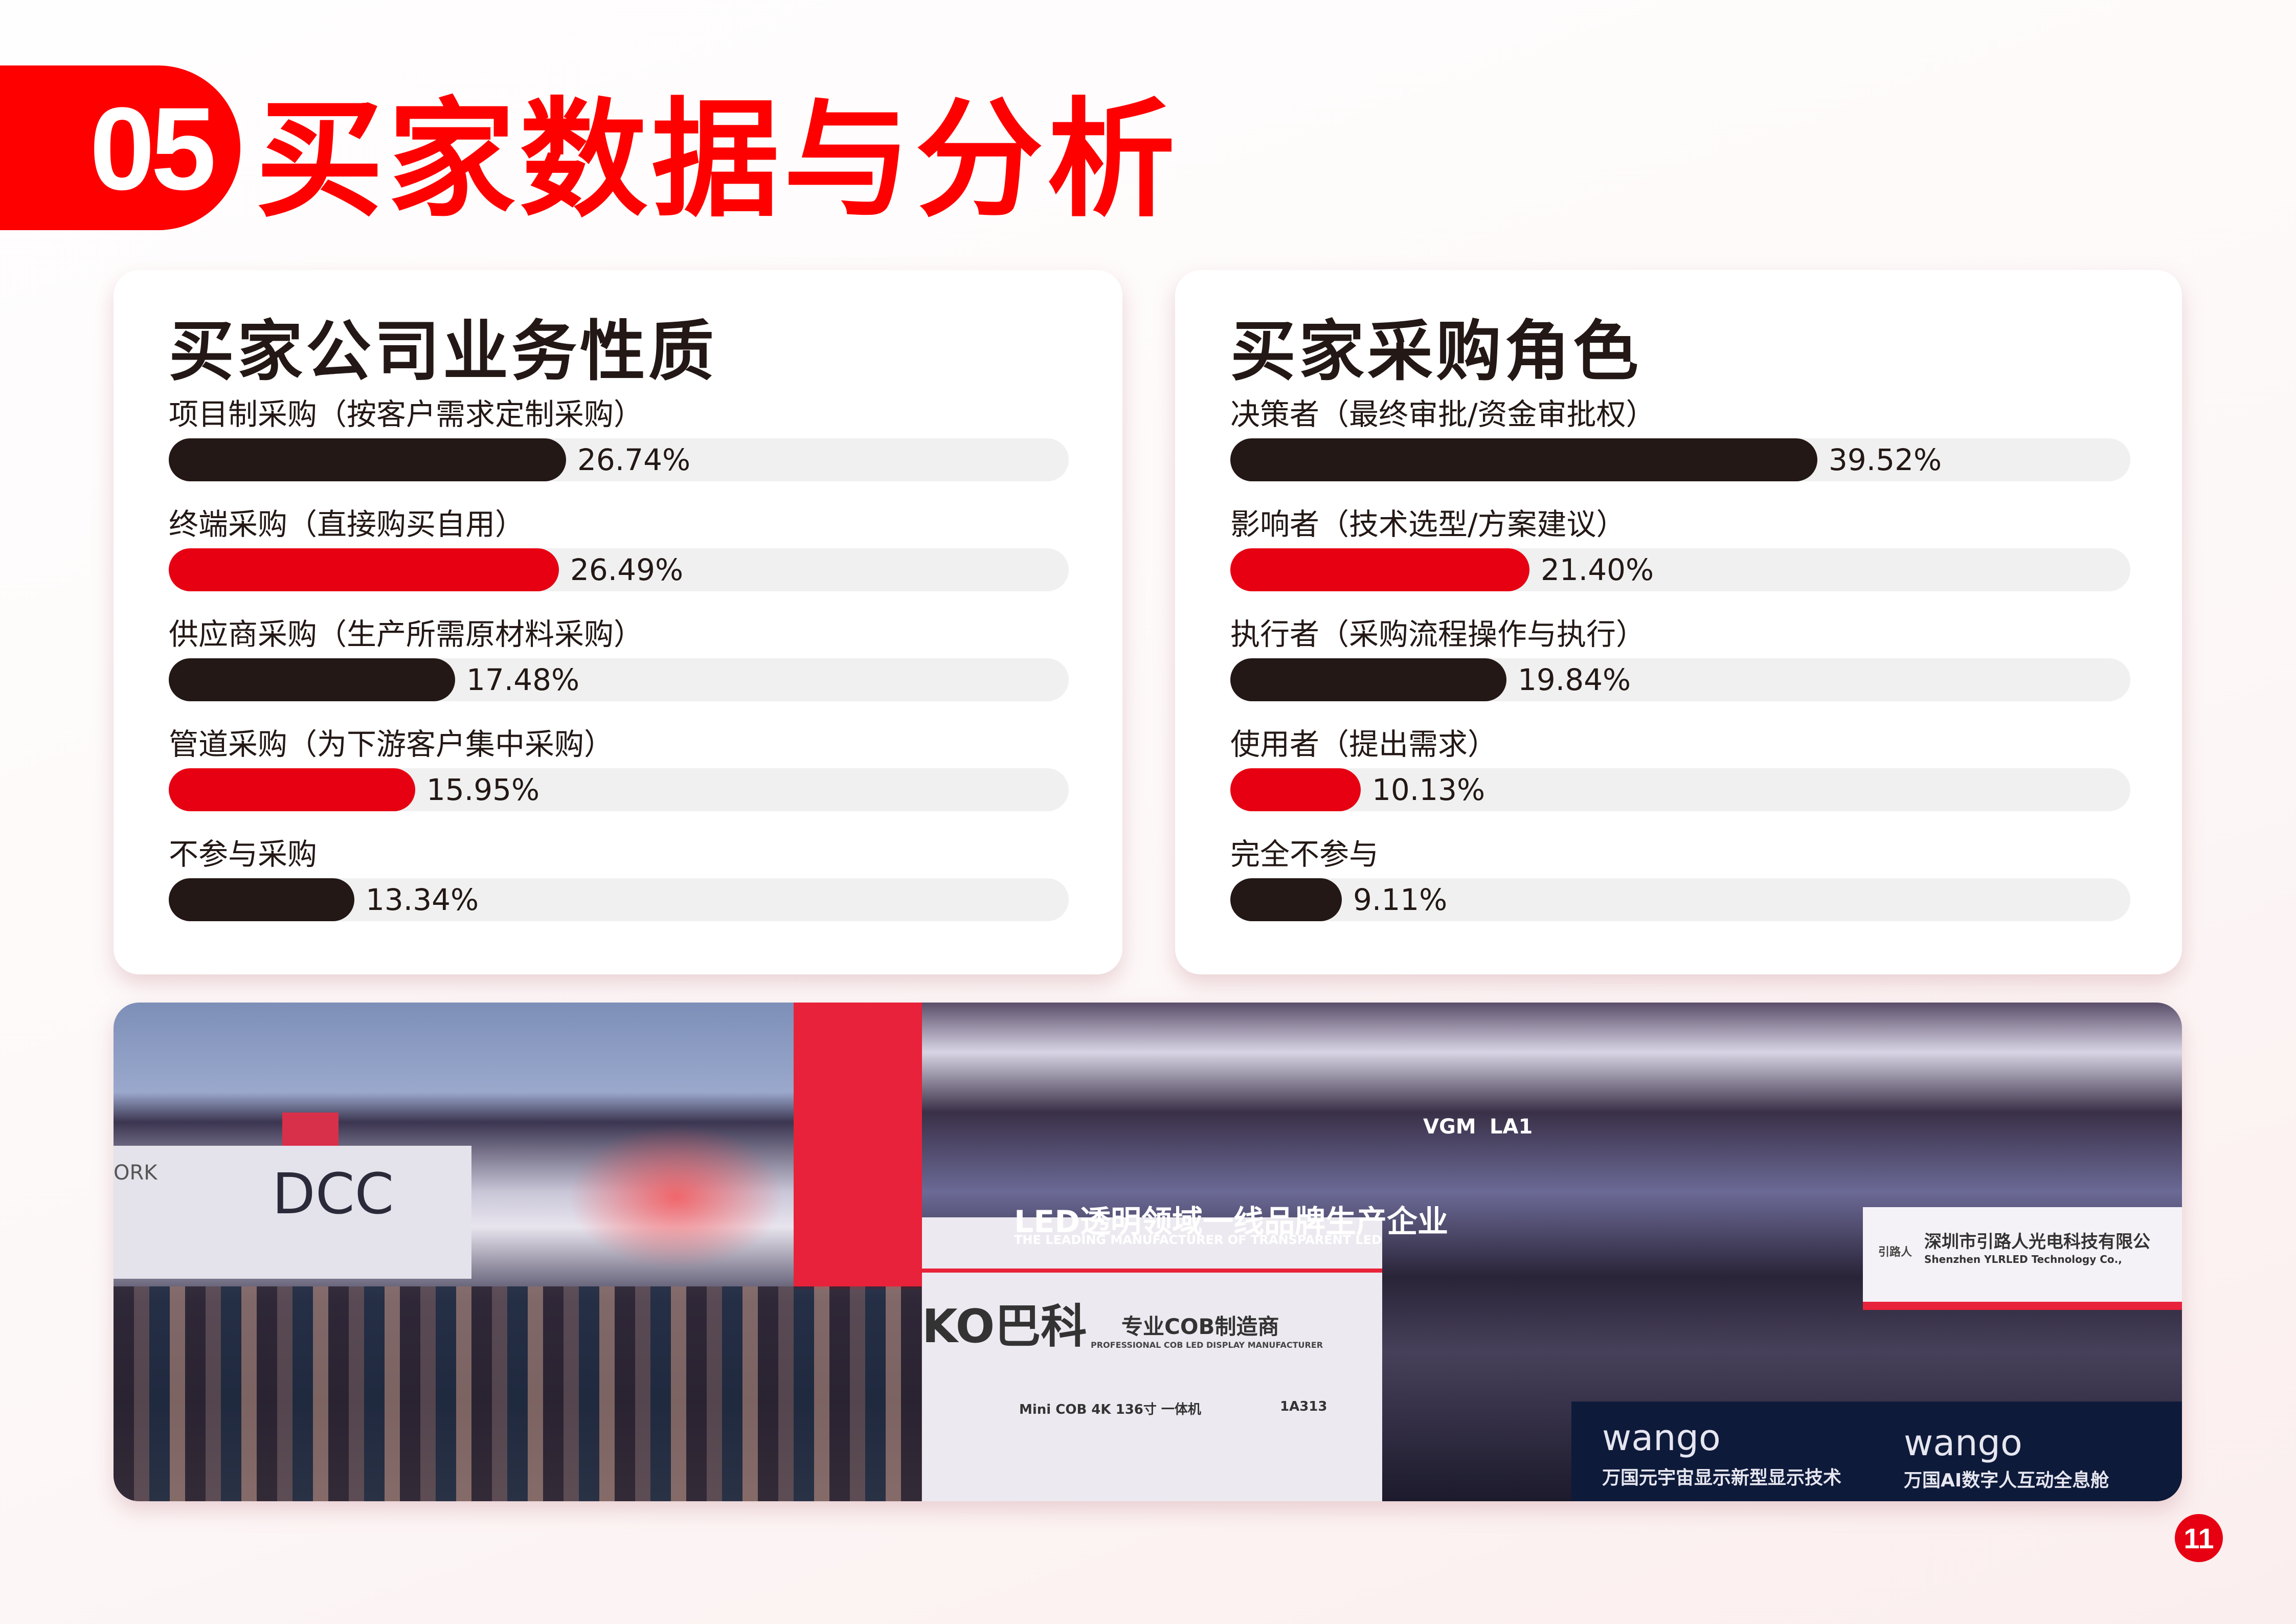 This screenshot has height=1624, width=2296. What do you see at coordinates (1512, 1127) in the screenshot?
I see `booth-tag-la: LA1` at bounding box center [1512, 1127].